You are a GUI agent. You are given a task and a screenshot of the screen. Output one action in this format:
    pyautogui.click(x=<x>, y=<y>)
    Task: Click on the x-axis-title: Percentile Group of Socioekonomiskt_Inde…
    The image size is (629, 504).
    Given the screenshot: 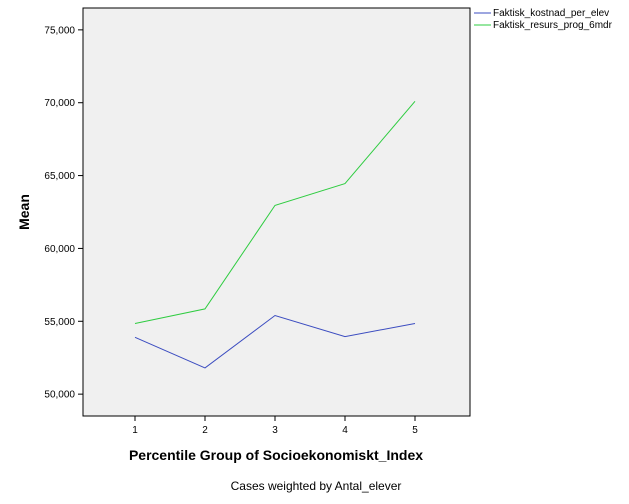 What is the action you would take?
    pyautogui.click(x=276, y=455)
    